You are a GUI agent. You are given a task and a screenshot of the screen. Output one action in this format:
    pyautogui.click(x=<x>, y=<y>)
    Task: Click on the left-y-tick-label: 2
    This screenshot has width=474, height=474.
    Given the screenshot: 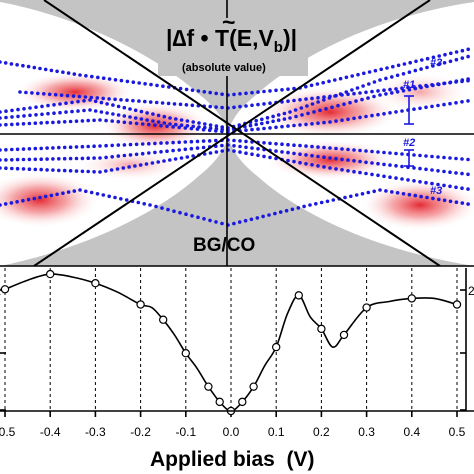 What is the action you would take?
    pyautogui.click(x=0, y=291)
    